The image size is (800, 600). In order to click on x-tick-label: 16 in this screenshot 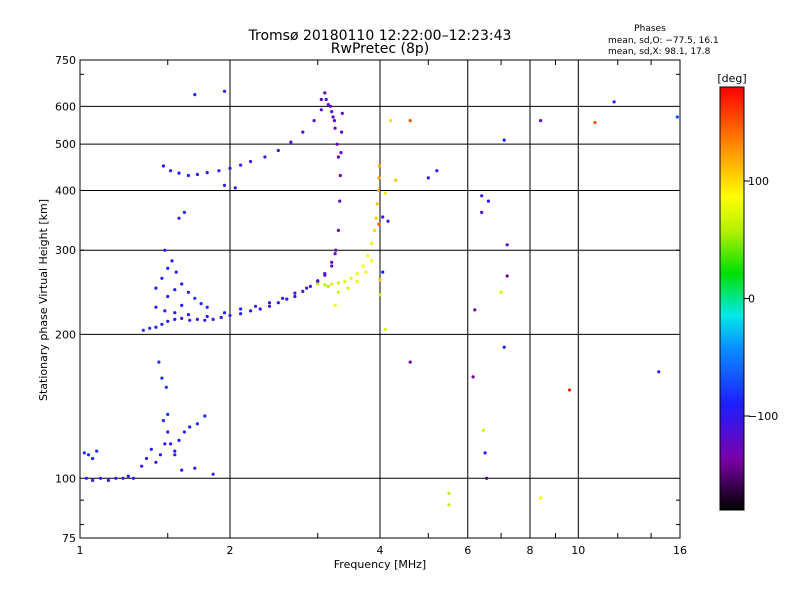, I will do `click(680, 550)`.